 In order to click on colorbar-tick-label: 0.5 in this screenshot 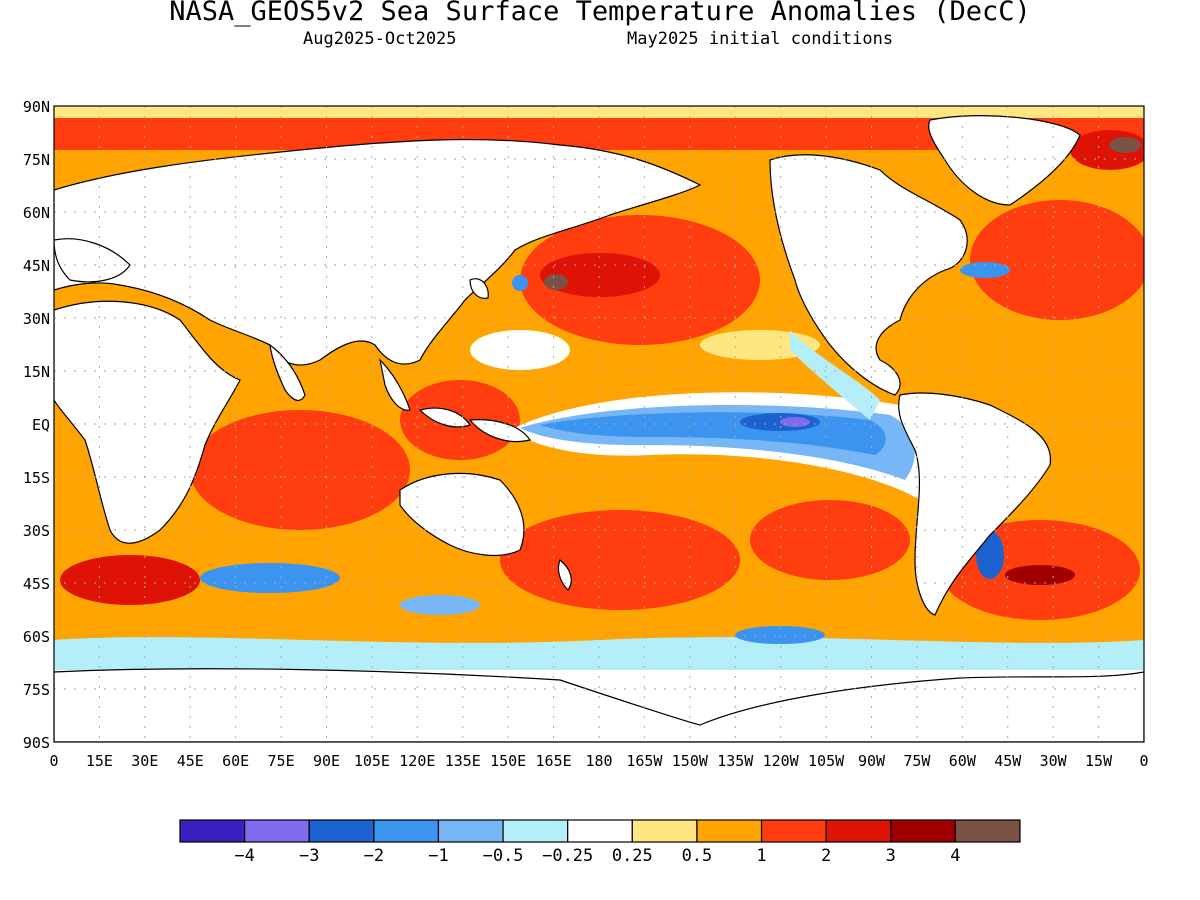, I will do `click(697, 856)`.